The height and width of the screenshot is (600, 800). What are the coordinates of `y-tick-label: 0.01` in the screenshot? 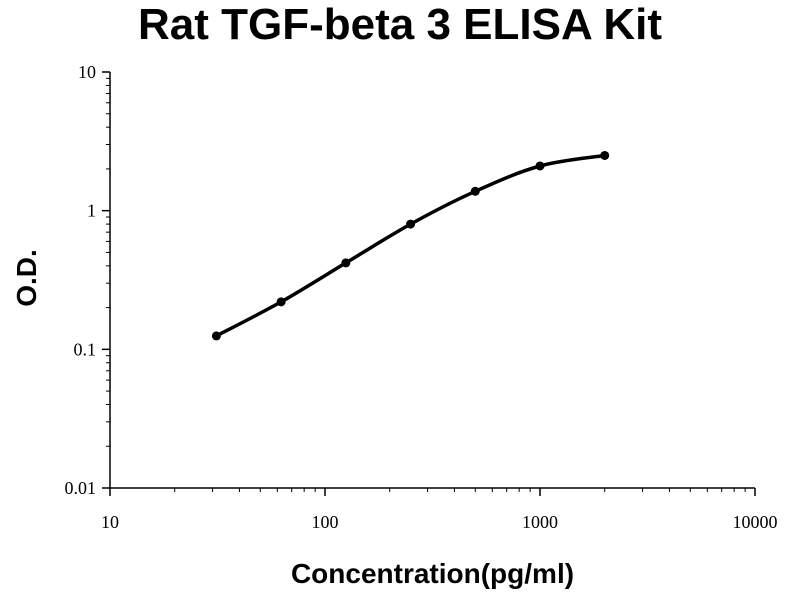 It's located at (81, 488).